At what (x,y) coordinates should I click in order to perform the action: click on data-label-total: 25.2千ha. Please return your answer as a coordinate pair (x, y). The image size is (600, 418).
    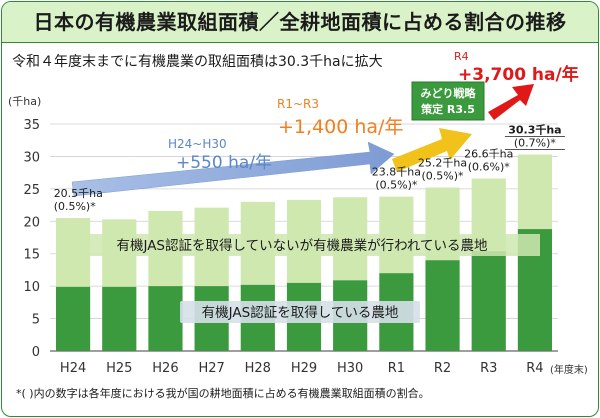
    Looking at the image, I should click on (442, 163).